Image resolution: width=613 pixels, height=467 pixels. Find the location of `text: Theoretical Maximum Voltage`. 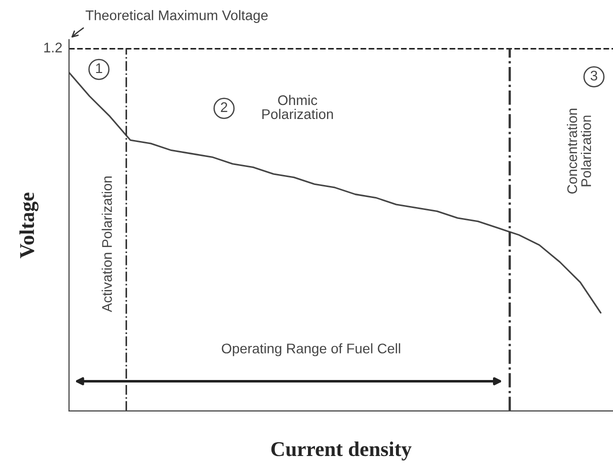

text: Theoretical Maximum Voltage is located at coordinates (177, 16).